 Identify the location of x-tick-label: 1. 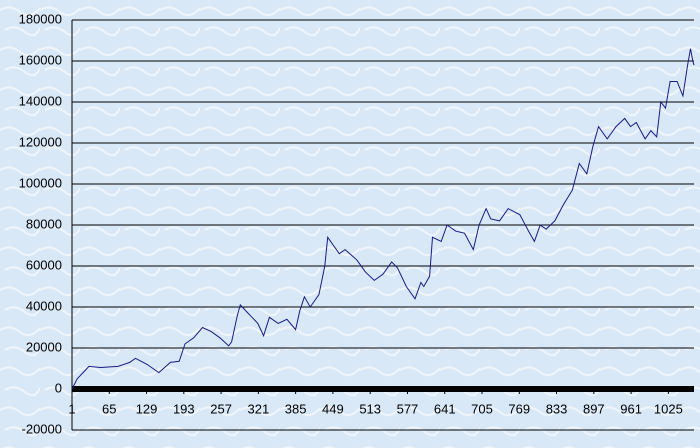
(71, 408).